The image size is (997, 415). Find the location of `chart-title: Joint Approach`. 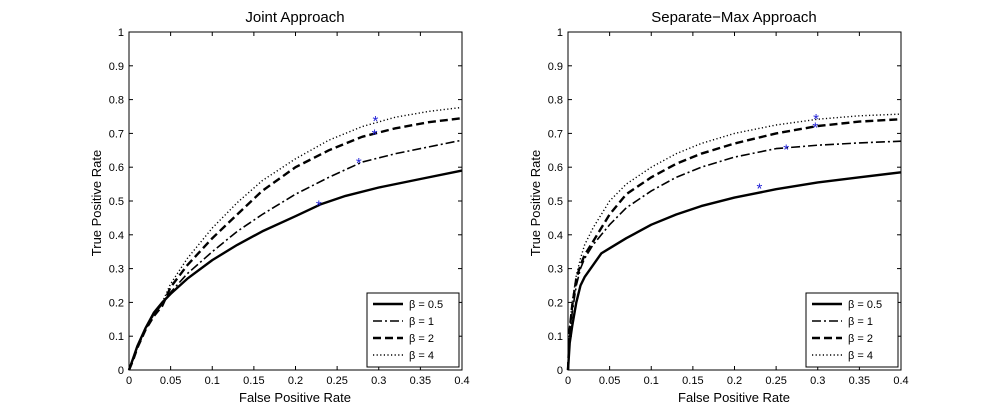

chart-title: Joint Approach is located at coordinates (294, 17).